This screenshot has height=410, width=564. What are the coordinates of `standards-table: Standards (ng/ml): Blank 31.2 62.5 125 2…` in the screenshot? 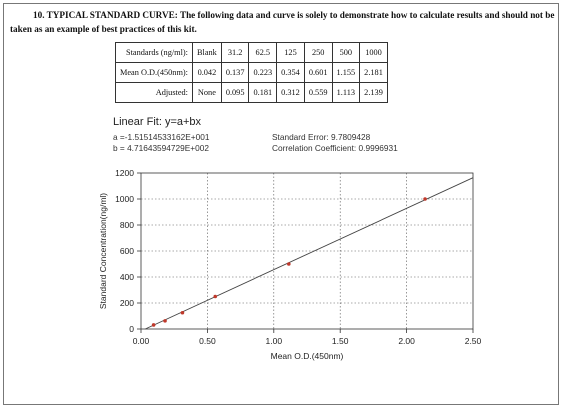 It's located at (251, 72).